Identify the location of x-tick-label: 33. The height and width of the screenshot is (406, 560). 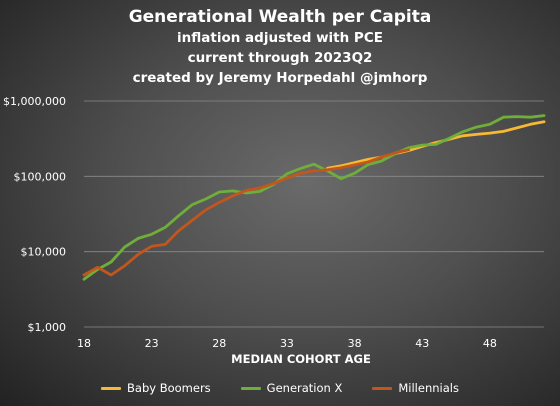
(287, 343).